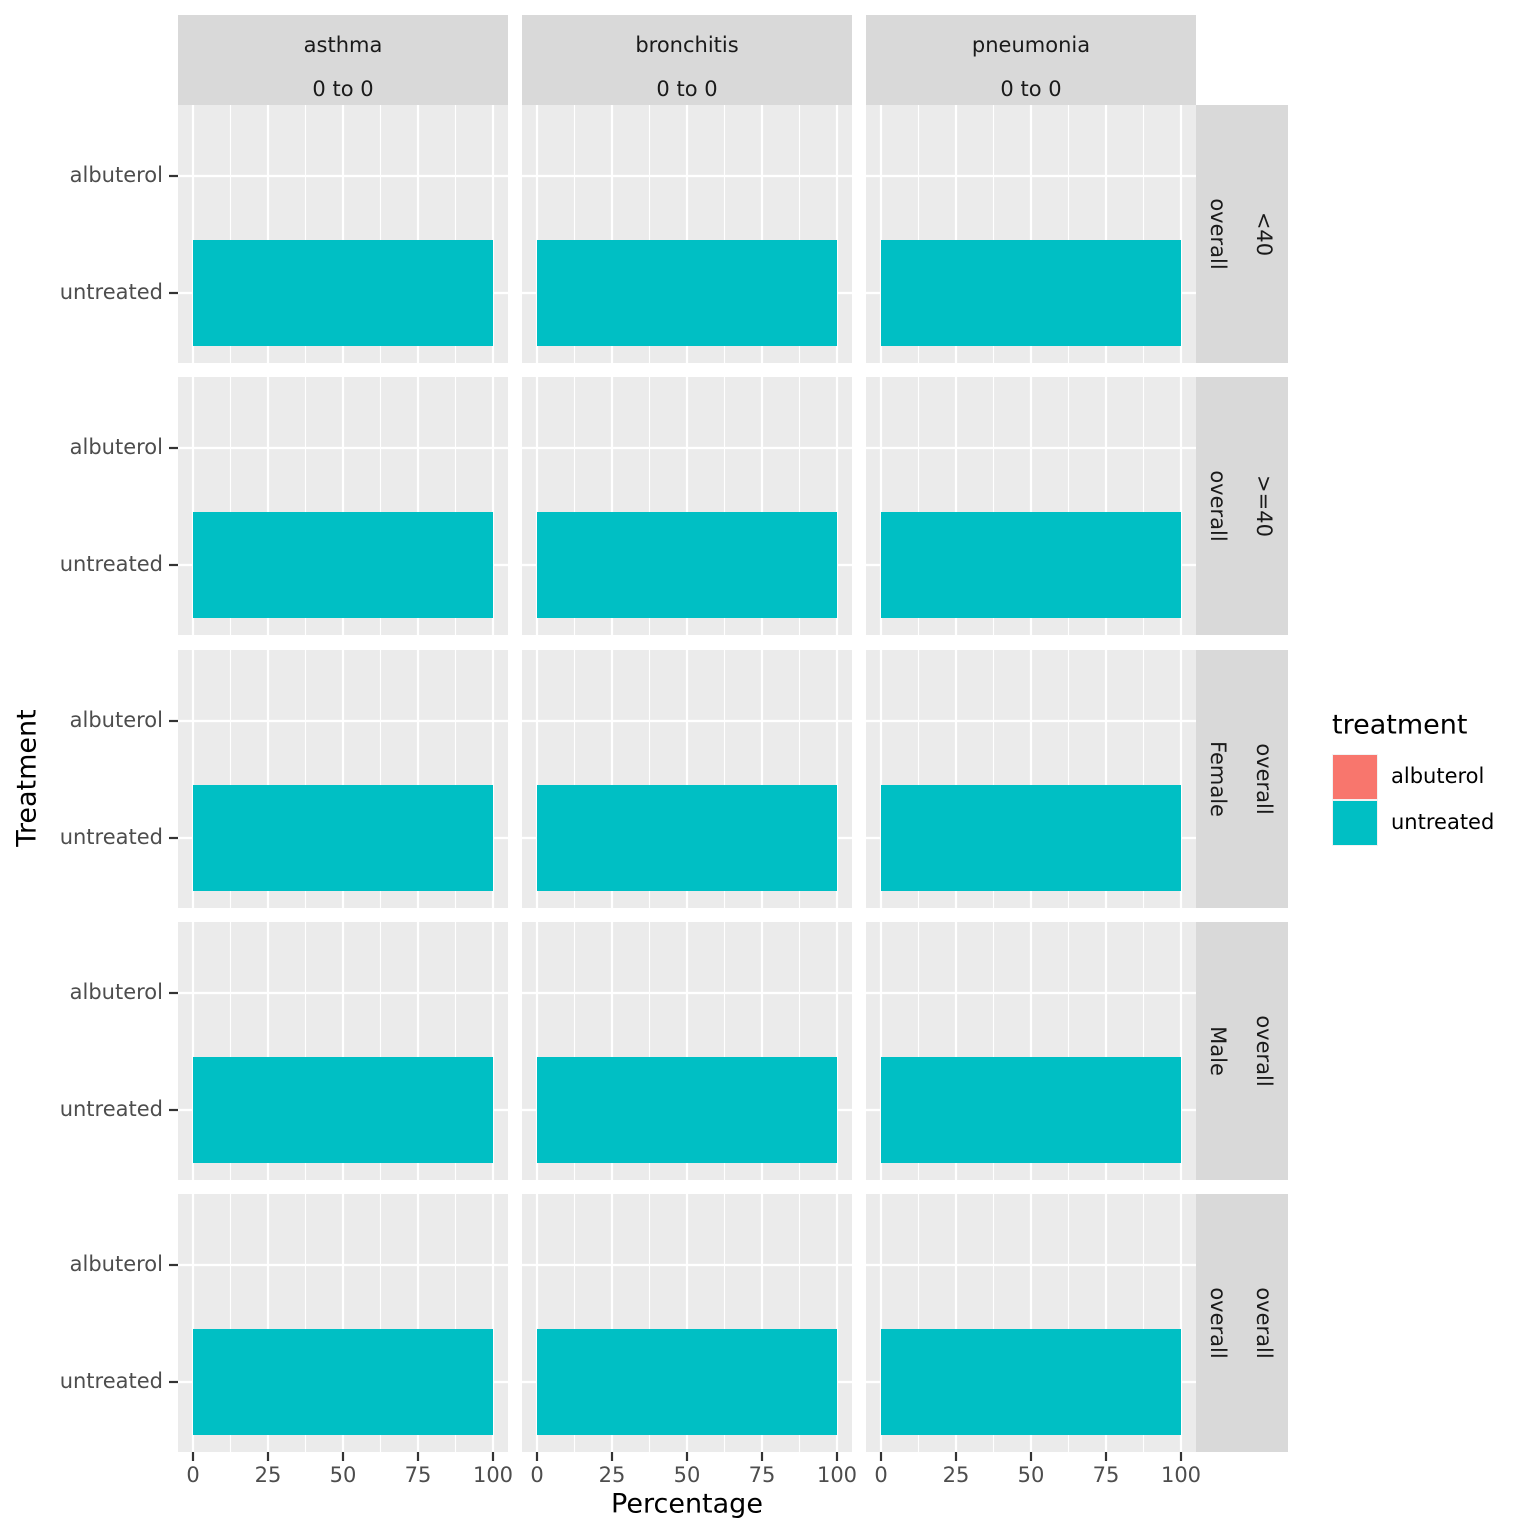  What do you see at coordinates (343, 779) in the screenshot?
I see `panel-2-asthma` at bounding box center [343, 779].